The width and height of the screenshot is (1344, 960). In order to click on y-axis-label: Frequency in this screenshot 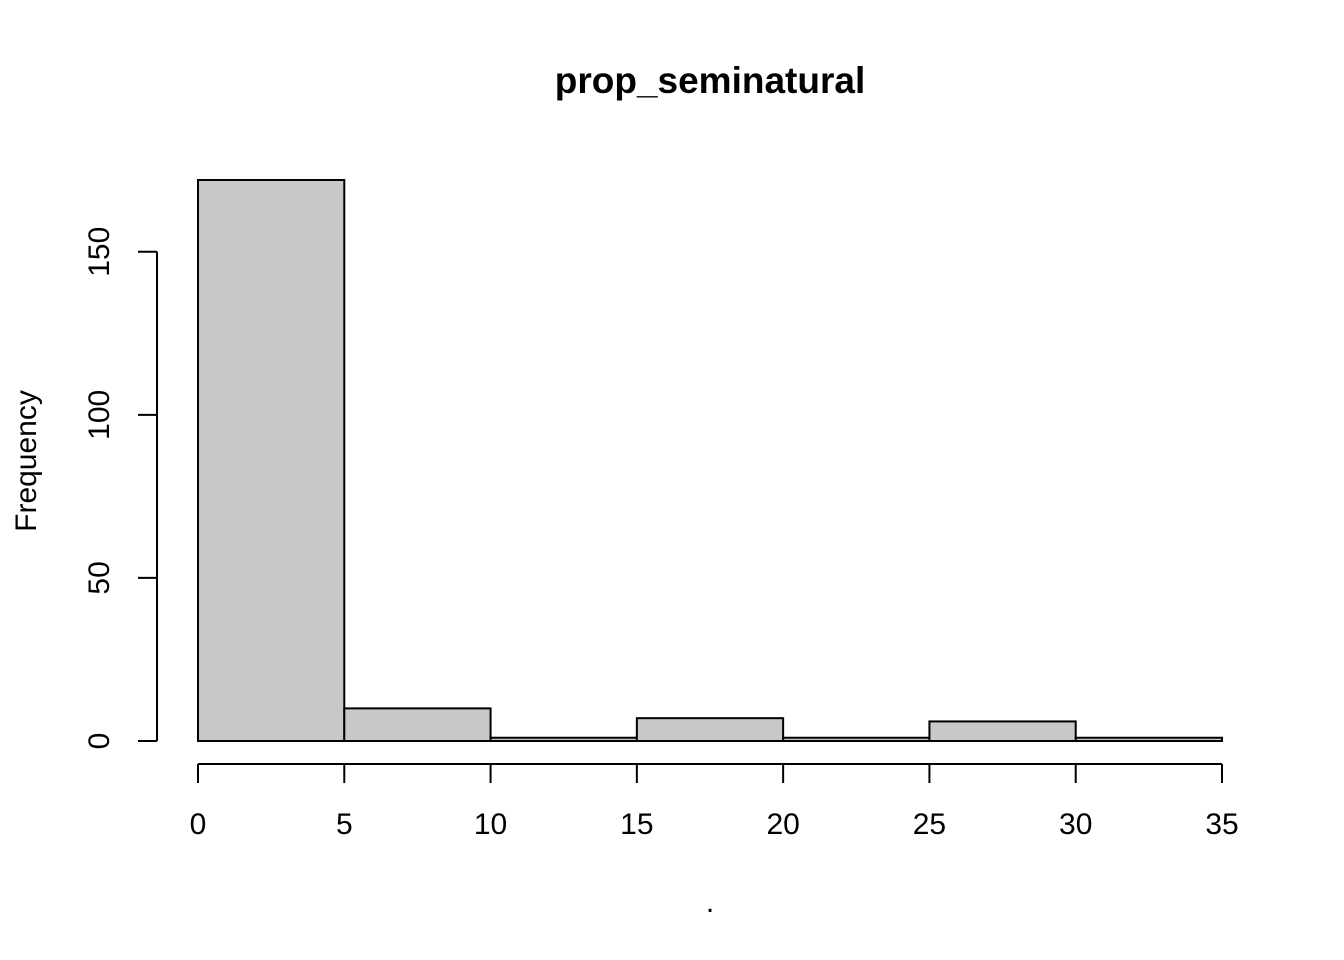, I will do `click(26, 461)`.